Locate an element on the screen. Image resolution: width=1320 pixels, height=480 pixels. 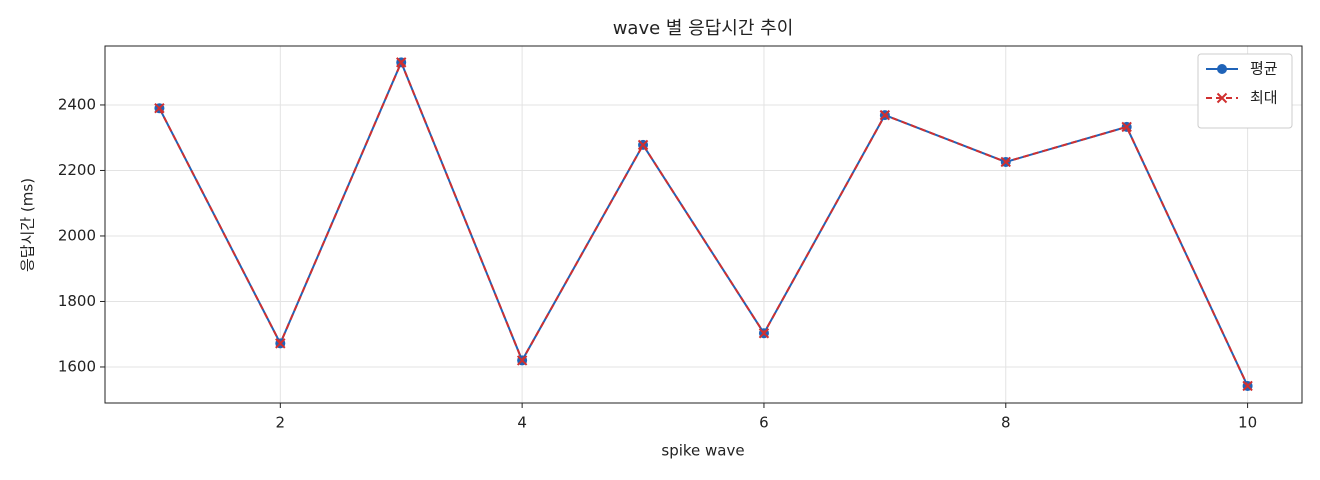
x-axis-label: spike wave is located at coordinates (702, 451).